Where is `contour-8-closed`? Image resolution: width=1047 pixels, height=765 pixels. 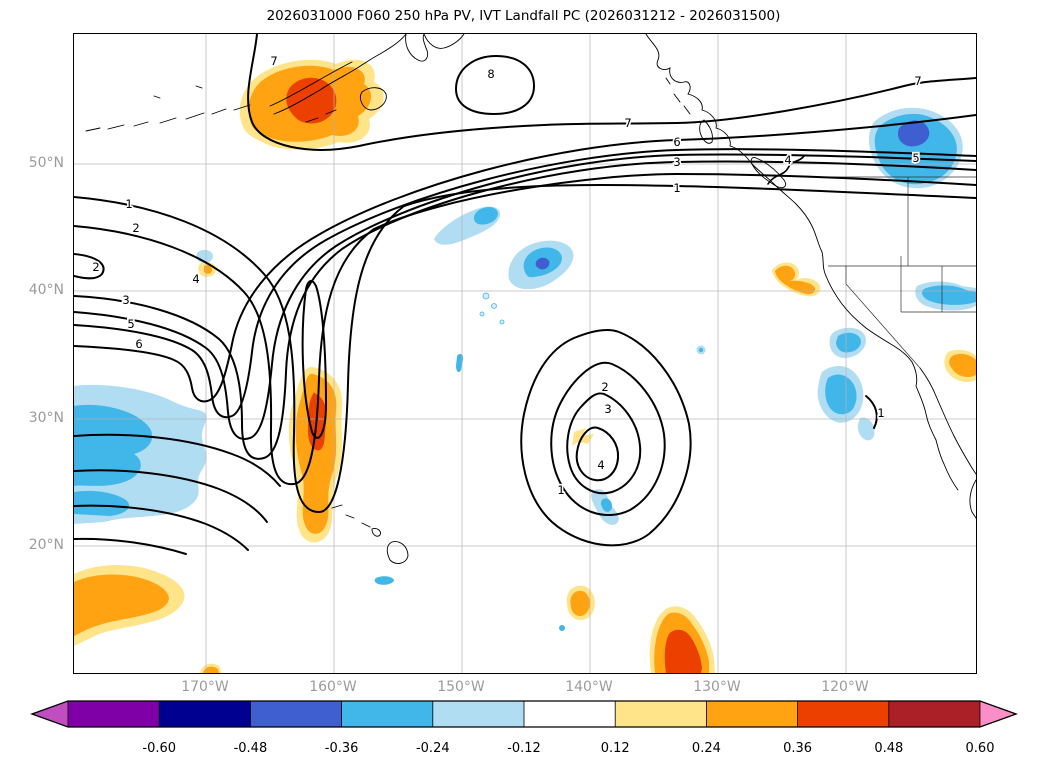
contour-8-closed is located at coordinates (495, 85).